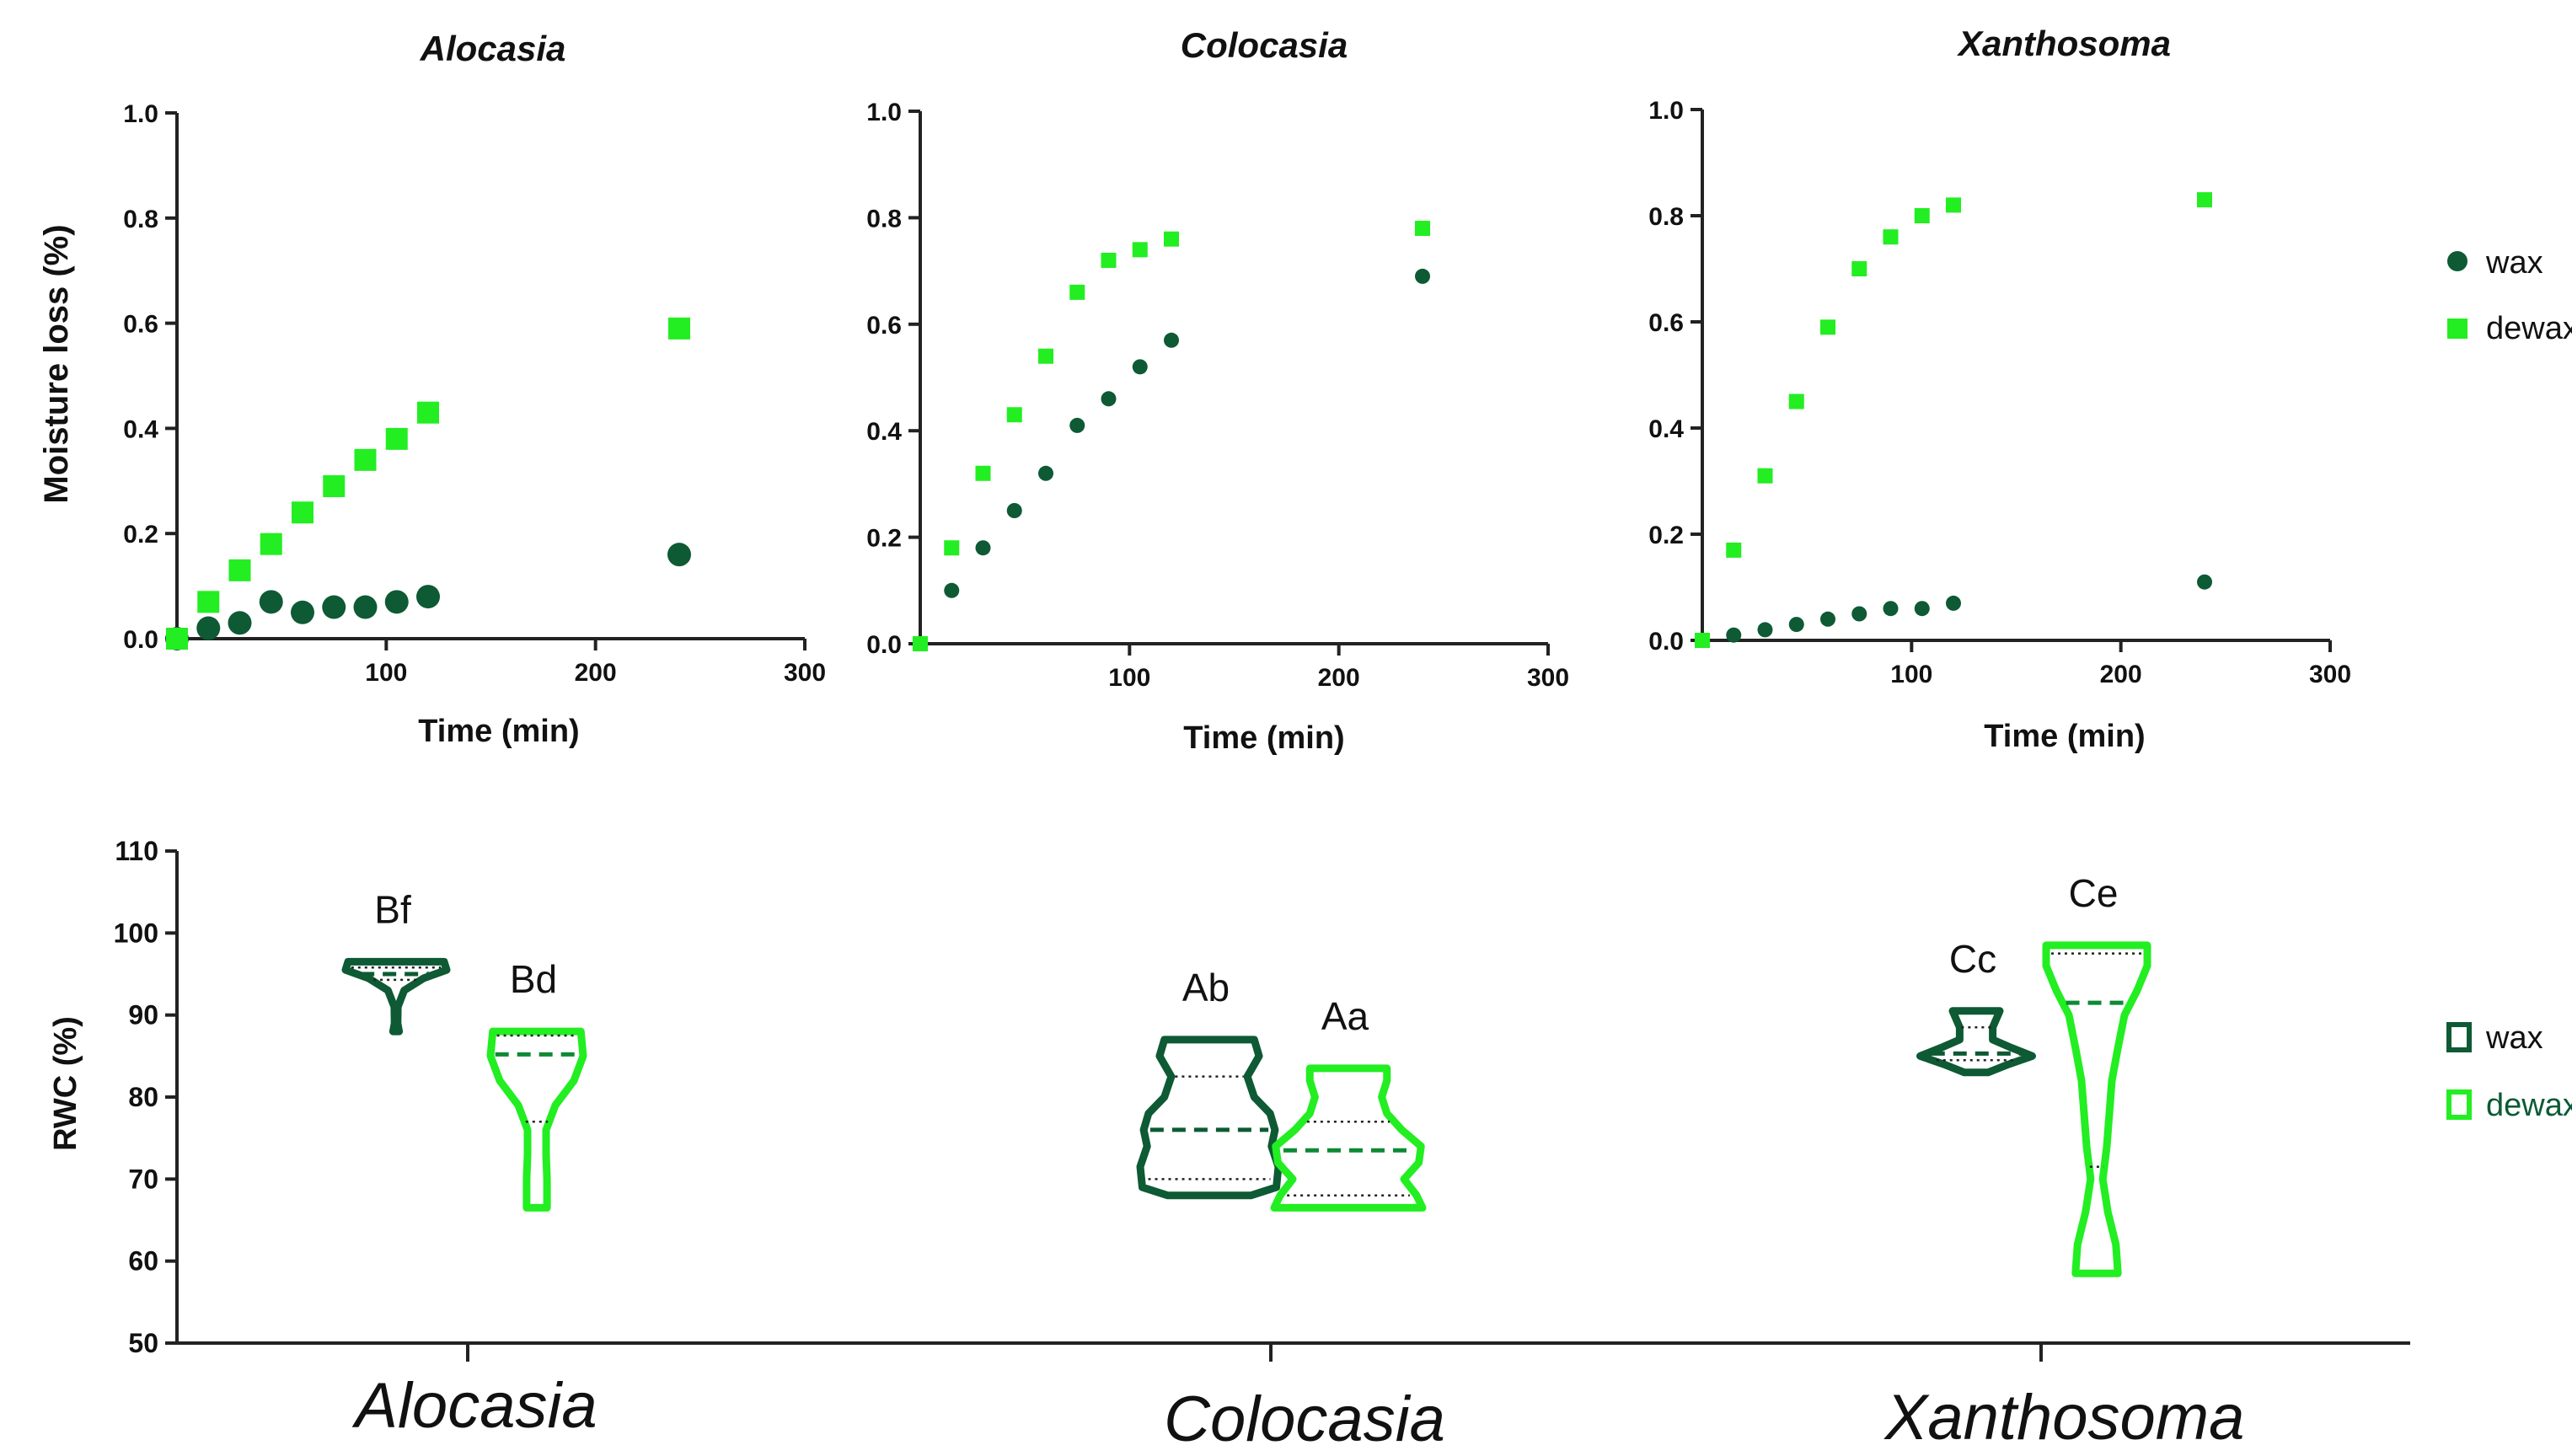  What do you see at coordinates (2459, 1037) in the screenshot?
I see `legend-wax-box-marker` at bounding box center [2459, 1037].